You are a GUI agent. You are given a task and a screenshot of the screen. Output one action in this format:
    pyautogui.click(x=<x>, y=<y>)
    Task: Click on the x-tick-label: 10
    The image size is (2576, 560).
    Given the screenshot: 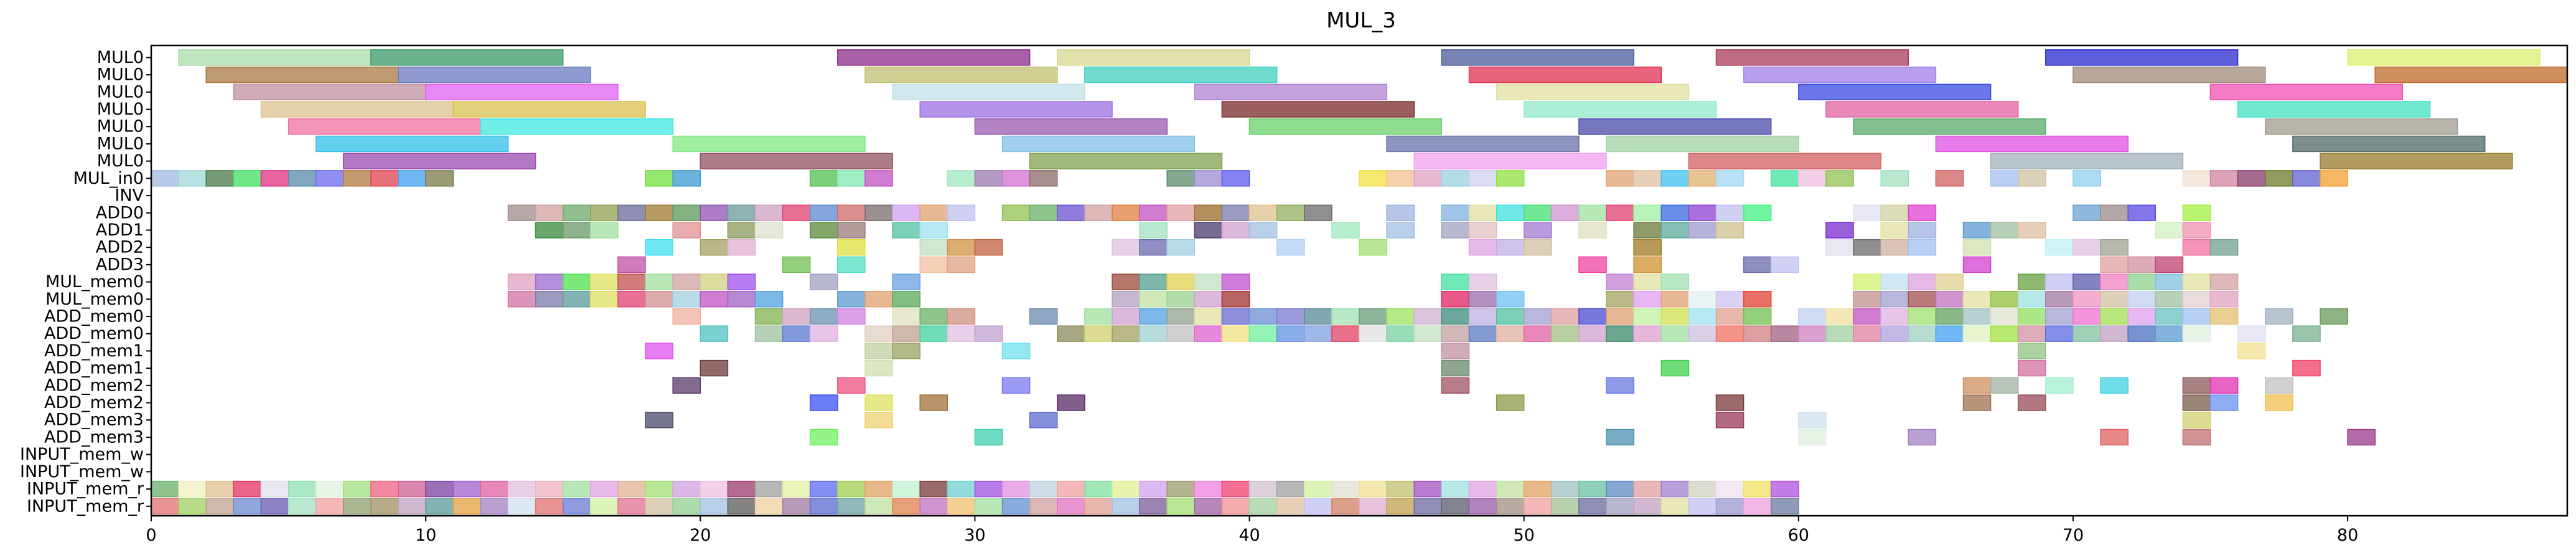 What is the action you would take?
    pyautogui.click(x=425, y=535)
    